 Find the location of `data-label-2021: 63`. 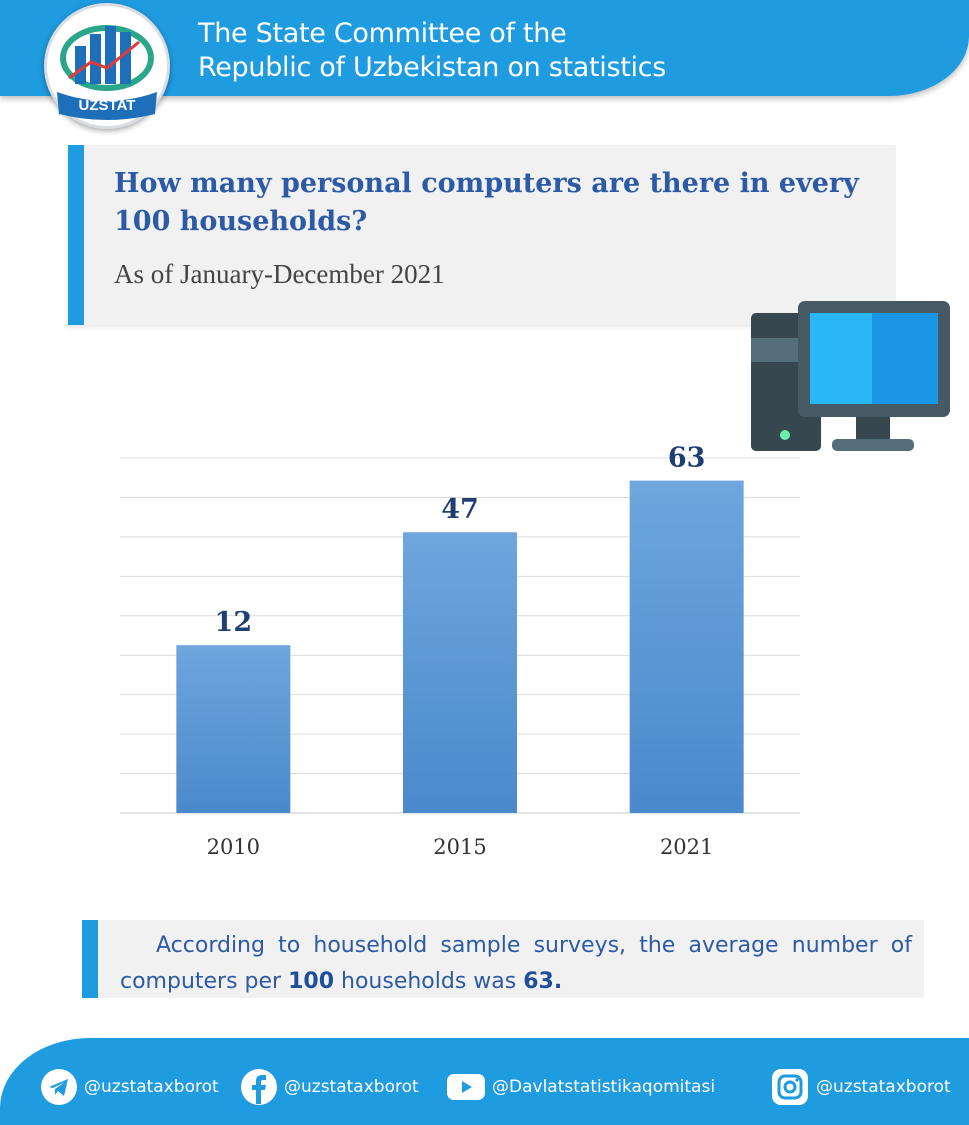

data-label-2021: 63 is located at coordinates (687, 458).